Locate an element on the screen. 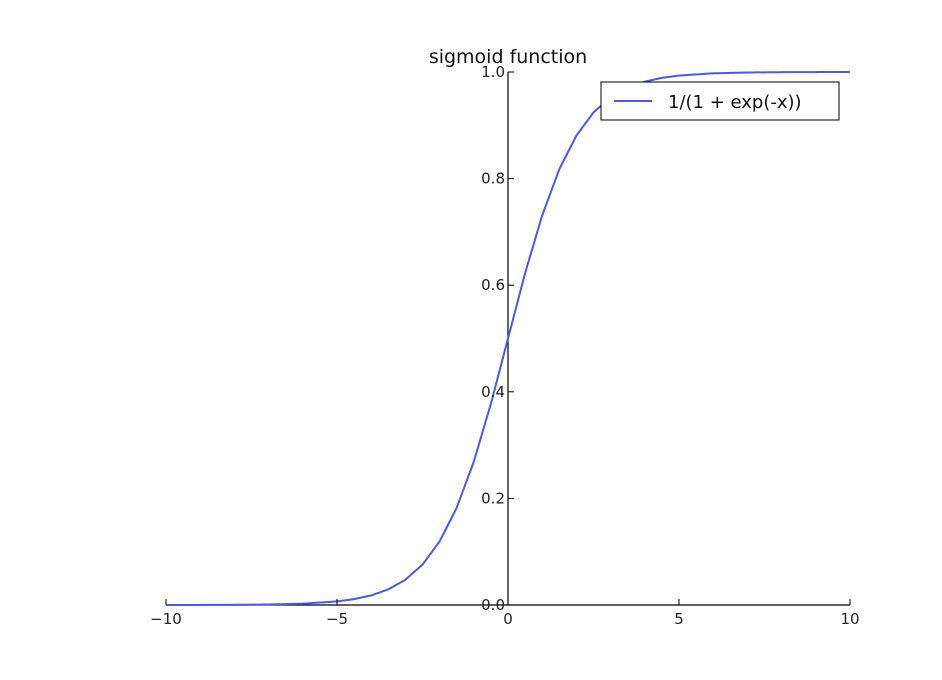 This screenshot has width=942, height=680. legend: 1/(1 + exp(-x)) is located at coordinates (720, 101).